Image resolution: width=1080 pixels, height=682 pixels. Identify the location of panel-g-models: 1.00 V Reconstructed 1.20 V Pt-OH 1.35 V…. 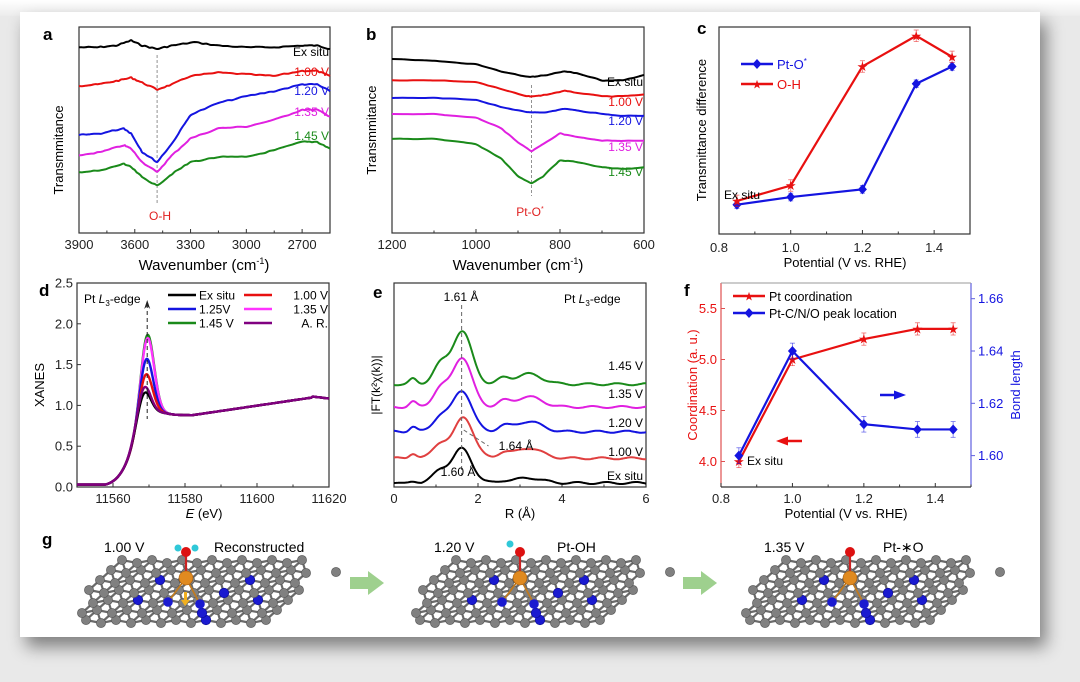
(541, 583).